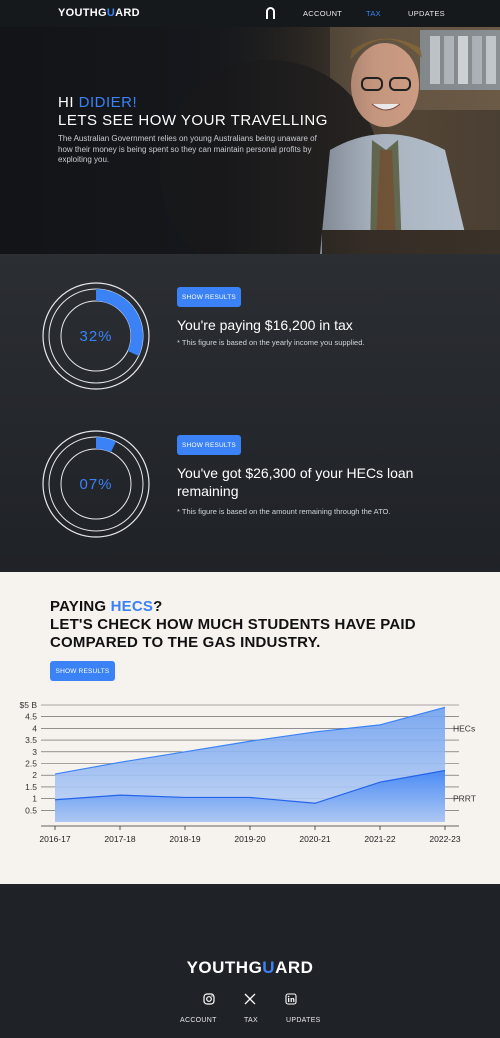 This screenshot has height=1038, width=500. I want to click on nav-tax: TAX, so click(373, 13).